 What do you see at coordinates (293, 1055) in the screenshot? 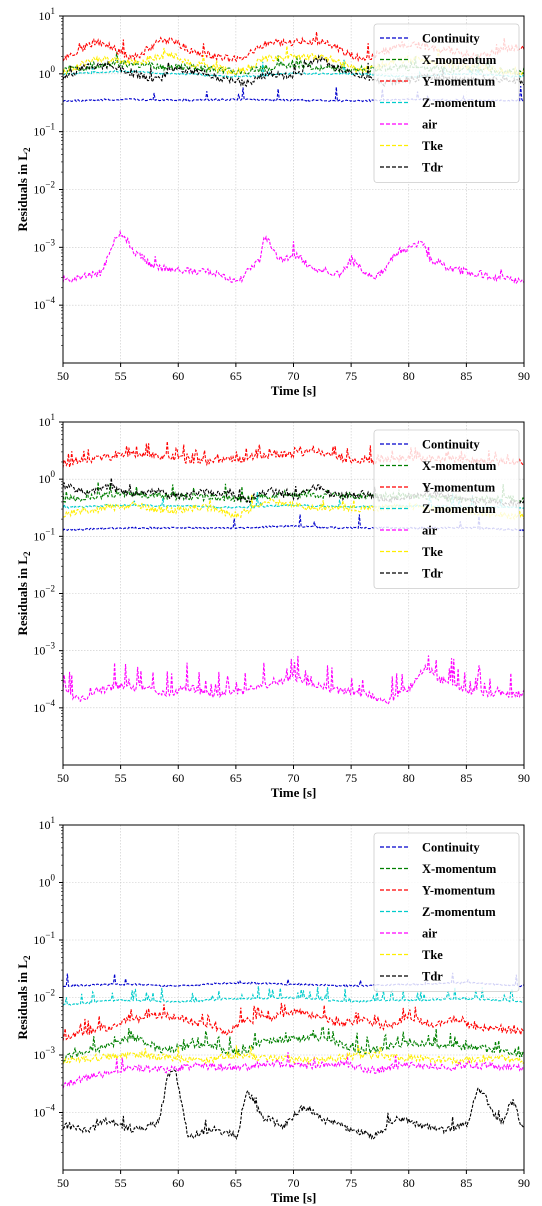
I see `series-line-tke` at bounding box center [293, 1055].